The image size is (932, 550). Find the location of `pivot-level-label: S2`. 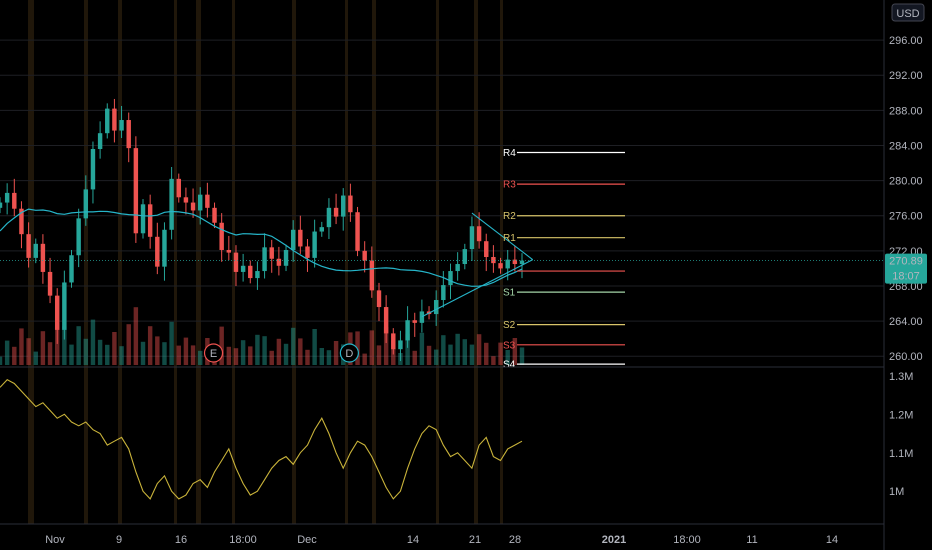

pivot-level-label: S2 is located at coordinates (509, 325).